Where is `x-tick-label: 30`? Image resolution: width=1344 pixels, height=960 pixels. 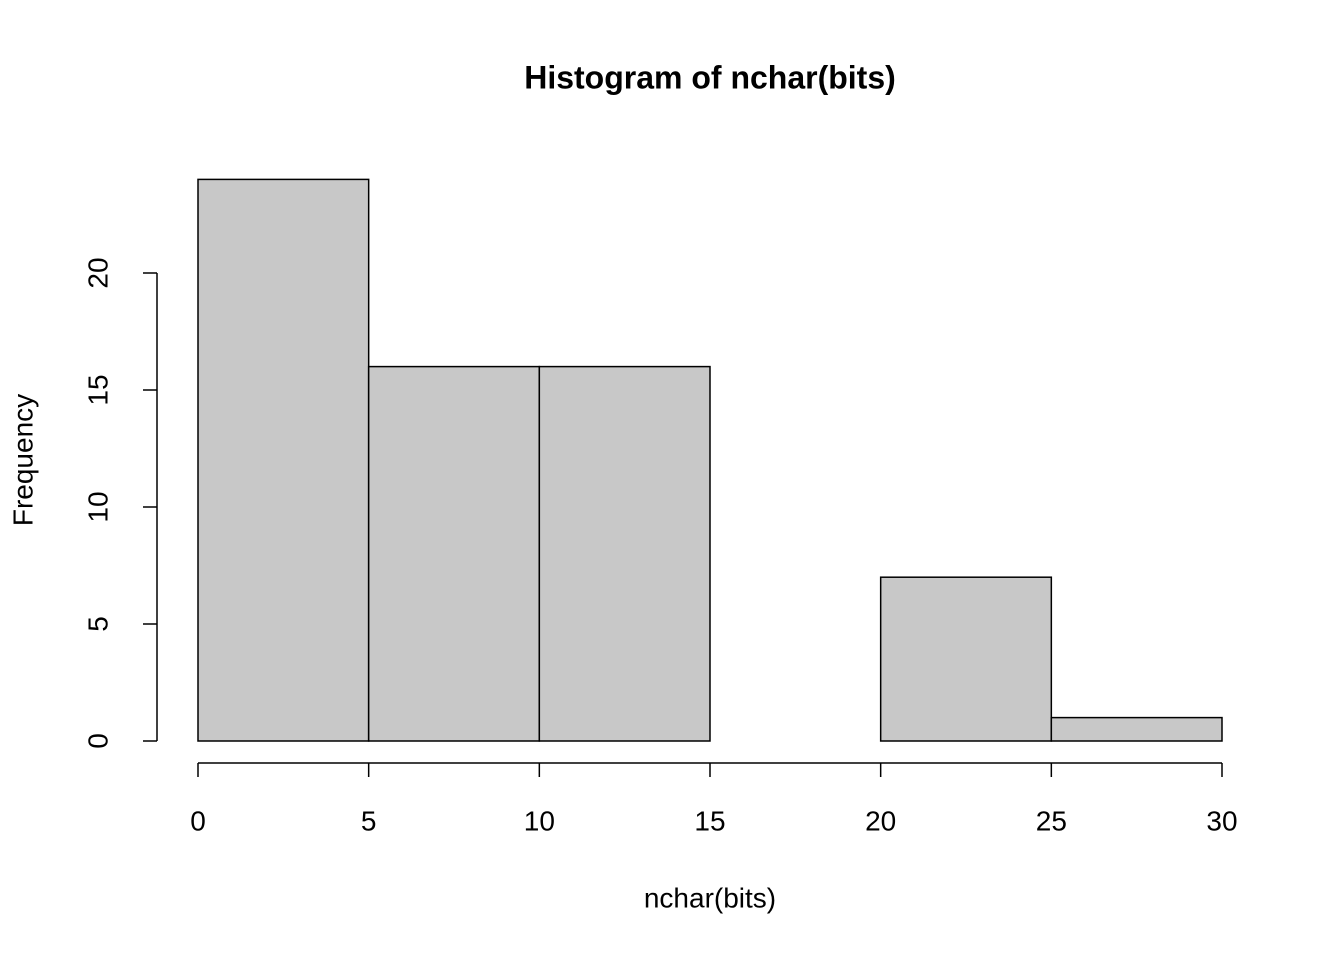
x-tick-label: 30 is located at coordinates (1221, 820).